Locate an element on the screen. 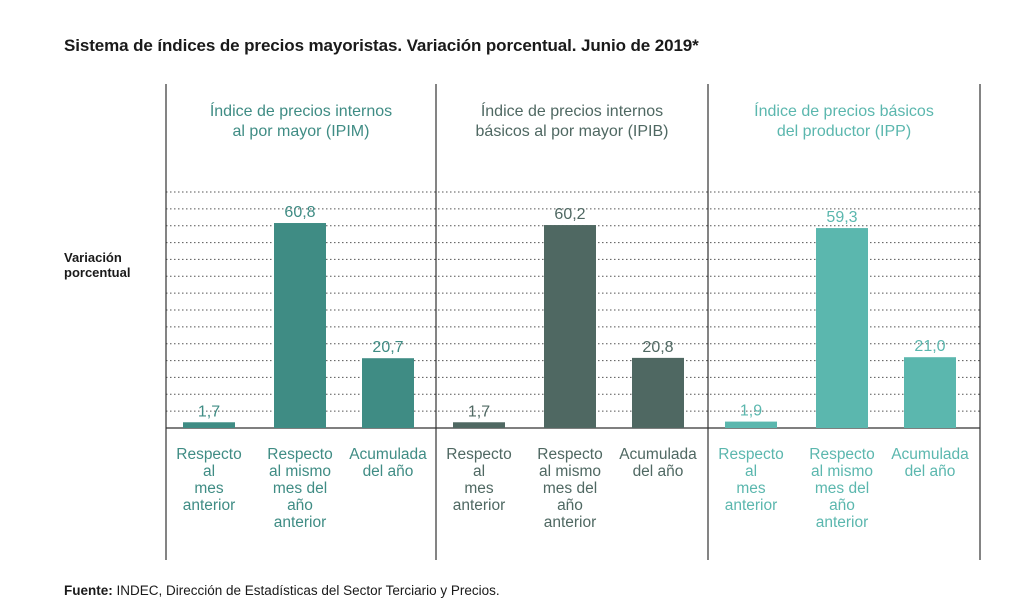  y-axis-label: Variación porcentual is located at coordinates (97, 265).